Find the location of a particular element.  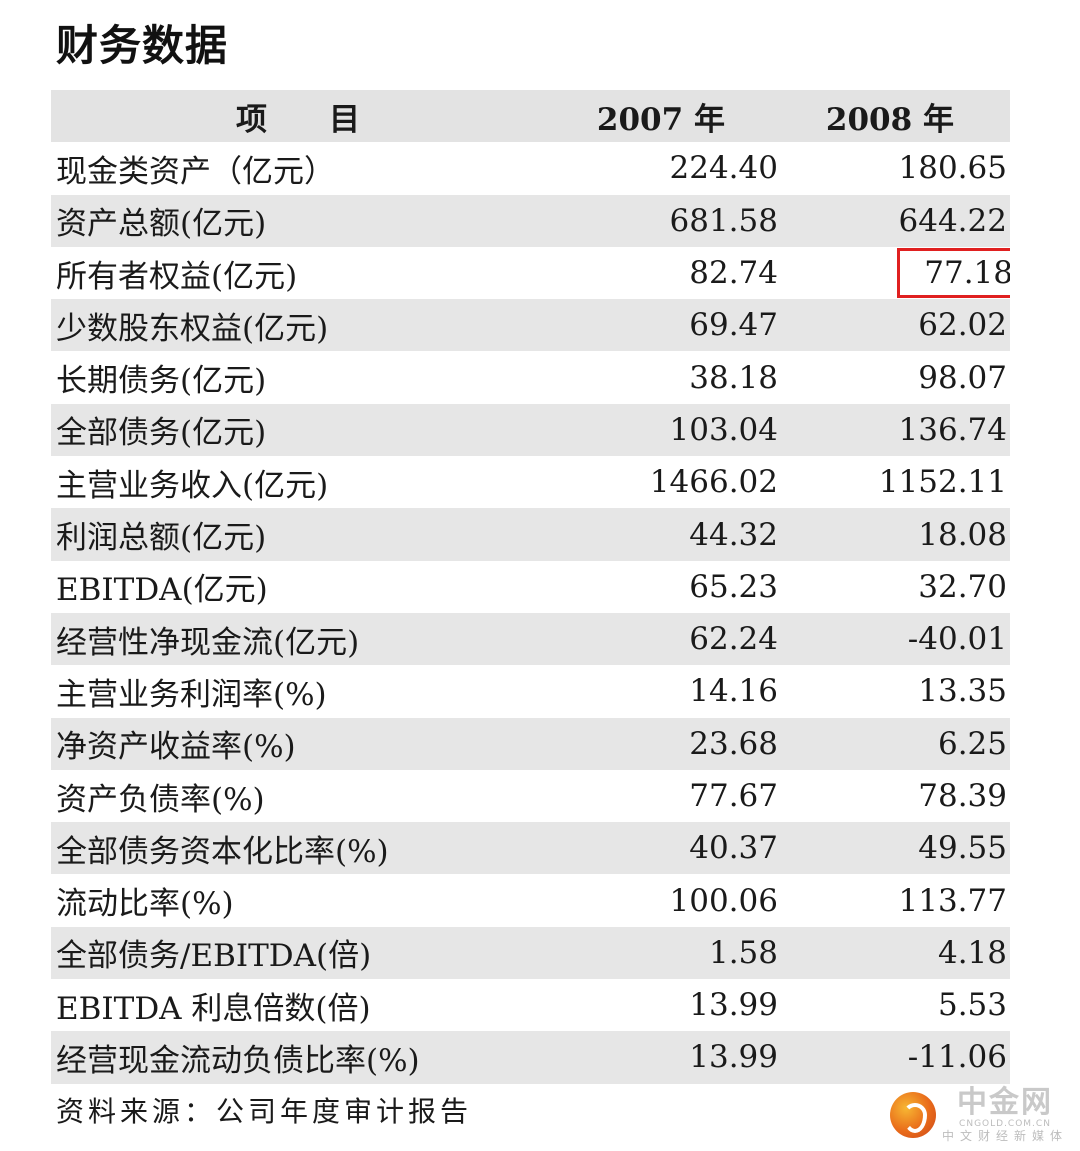

row-label: 主营业务收入(亿元) is located at coordinates (192, 485).